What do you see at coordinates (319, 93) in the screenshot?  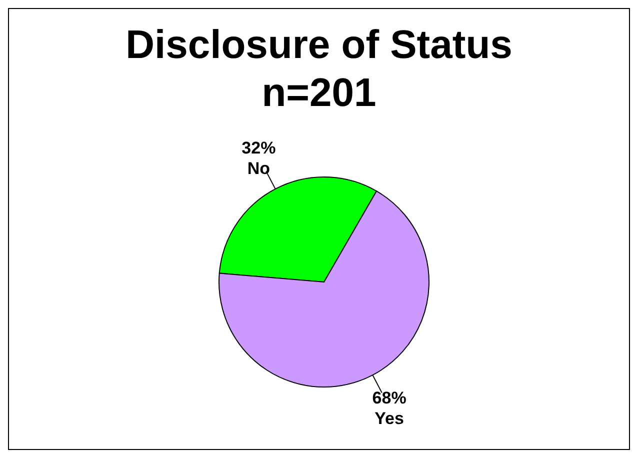 I see `chart-subtitle: n=201` at bounding box center [319, 93].